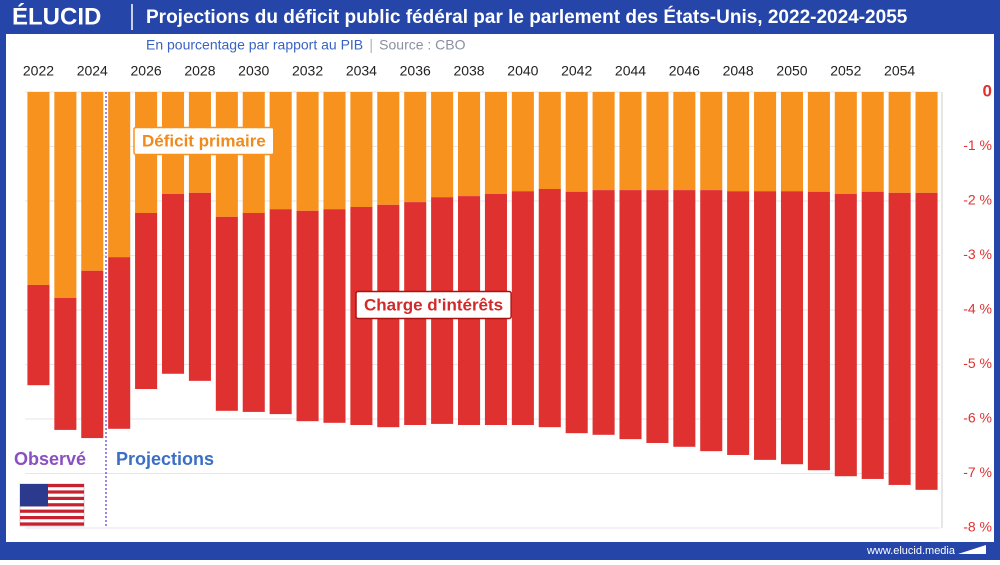 This screenshot has height=565, width=1000. What do you see at coordinates (899, 71) in the screenshot?
I see `x-tick-label: 2054` at bounding box center [899, 71].